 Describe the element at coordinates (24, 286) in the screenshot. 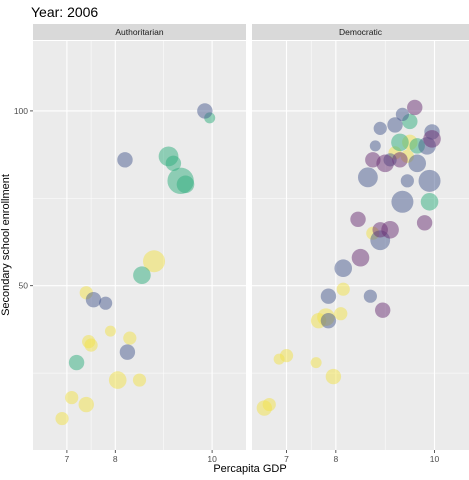

I see `y-tick-label: 50` at that location.